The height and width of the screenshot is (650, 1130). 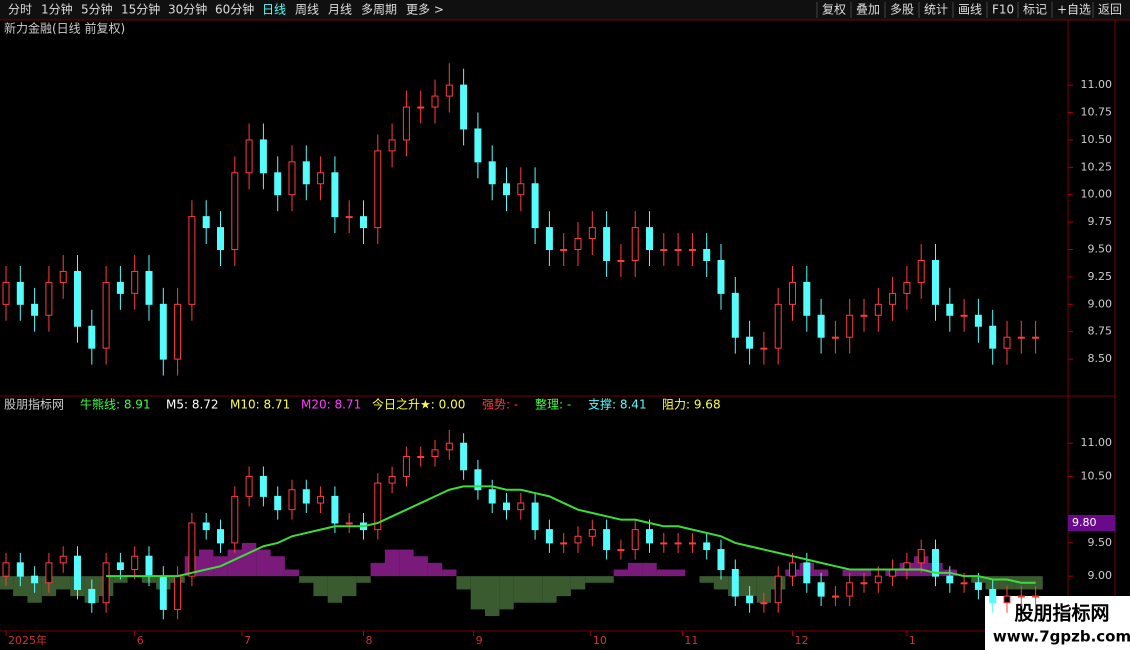 What do you see at coordinates (1097, 442) in the screenshot?
I see `y-tick-label: 11.00` at bounding box center [1097, 442].